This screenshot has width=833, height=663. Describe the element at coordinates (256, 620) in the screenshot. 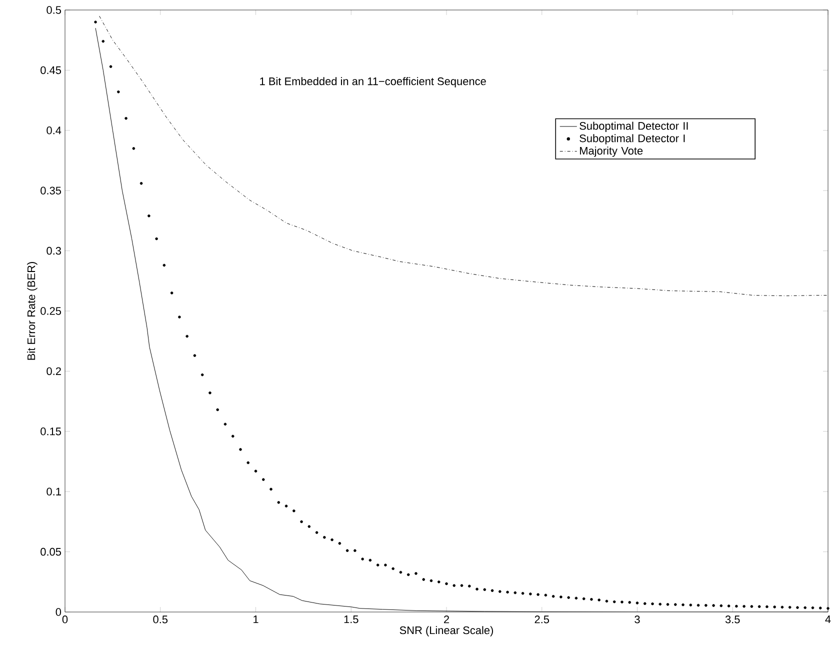

I see `x-tick-label: 1` at that location.